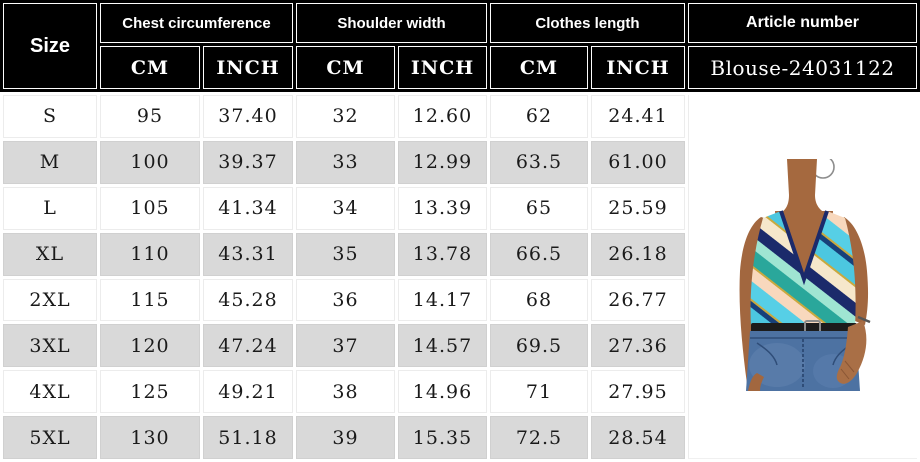 Image resolution: width=920 pixels, height=462 pixels. What do you see at coordinates (767, 354) in the screenshot?
I see `left-pocket-seam` at bounding box center [767, 354].